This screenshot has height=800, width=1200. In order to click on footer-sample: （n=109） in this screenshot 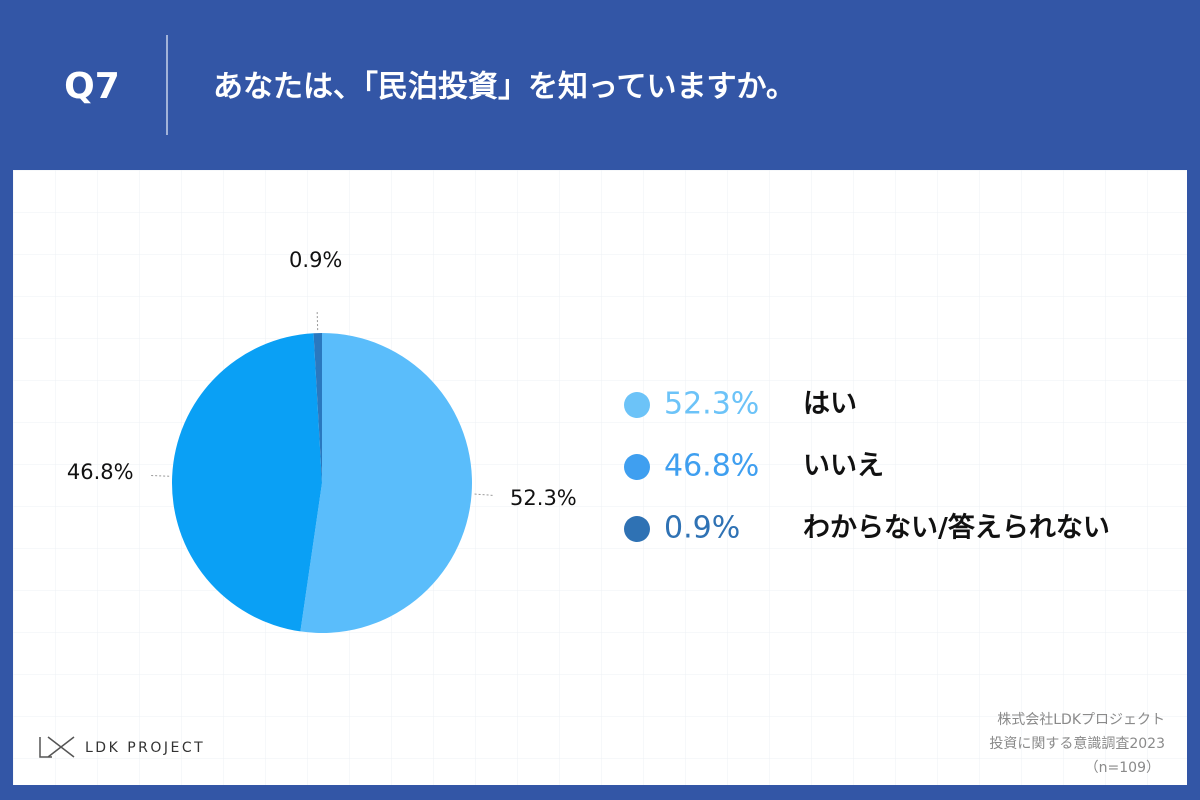, I will do `click(1122, 768)`.